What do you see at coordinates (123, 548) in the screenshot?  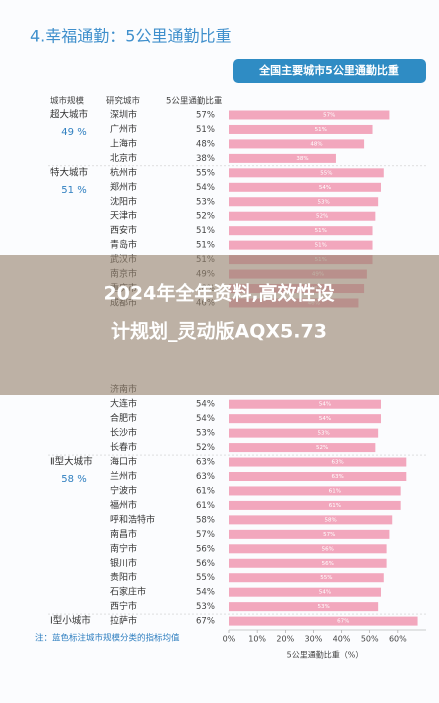 I see `category-label: 南宁市` at bounding box center [123, 548].